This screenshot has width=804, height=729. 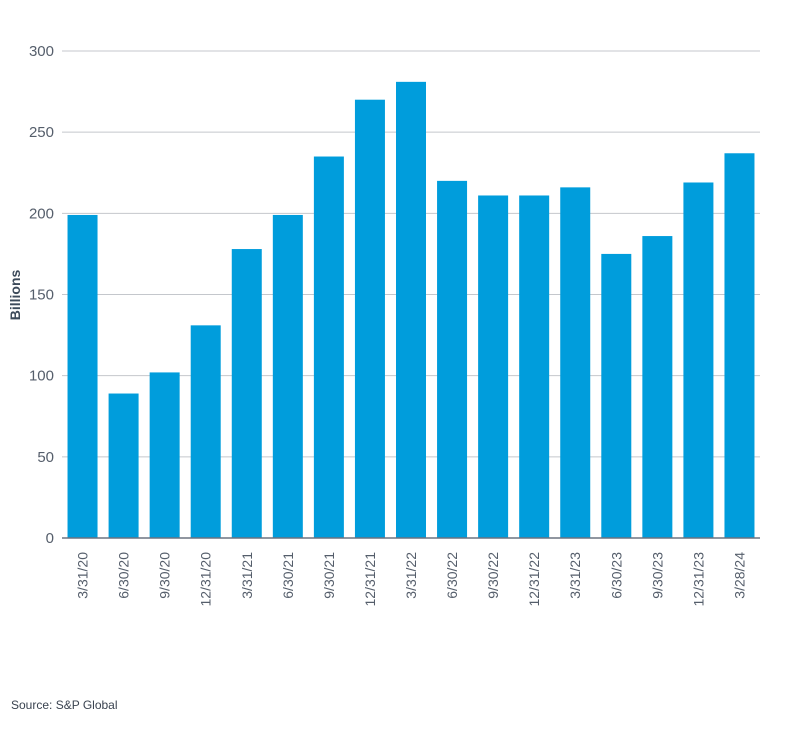 I want to click on y-tick-label: 0, so click(x=50, y=538).